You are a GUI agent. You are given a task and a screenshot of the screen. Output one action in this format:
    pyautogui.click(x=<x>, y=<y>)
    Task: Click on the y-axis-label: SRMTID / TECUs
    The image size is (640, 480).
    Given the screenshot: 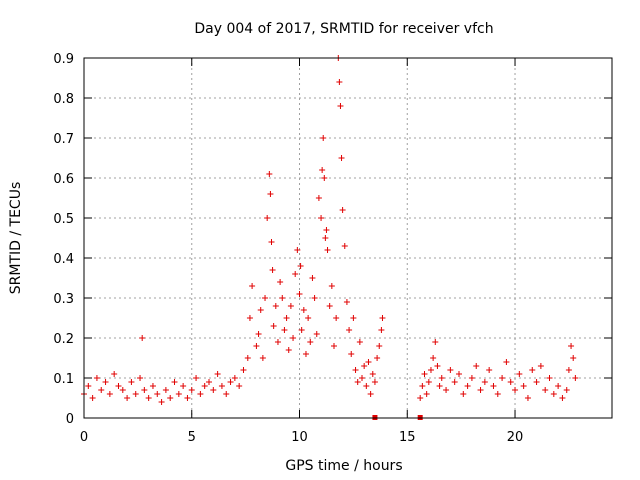 What is the action you would take?
    pyautogui.click(x=16, y=238)
    